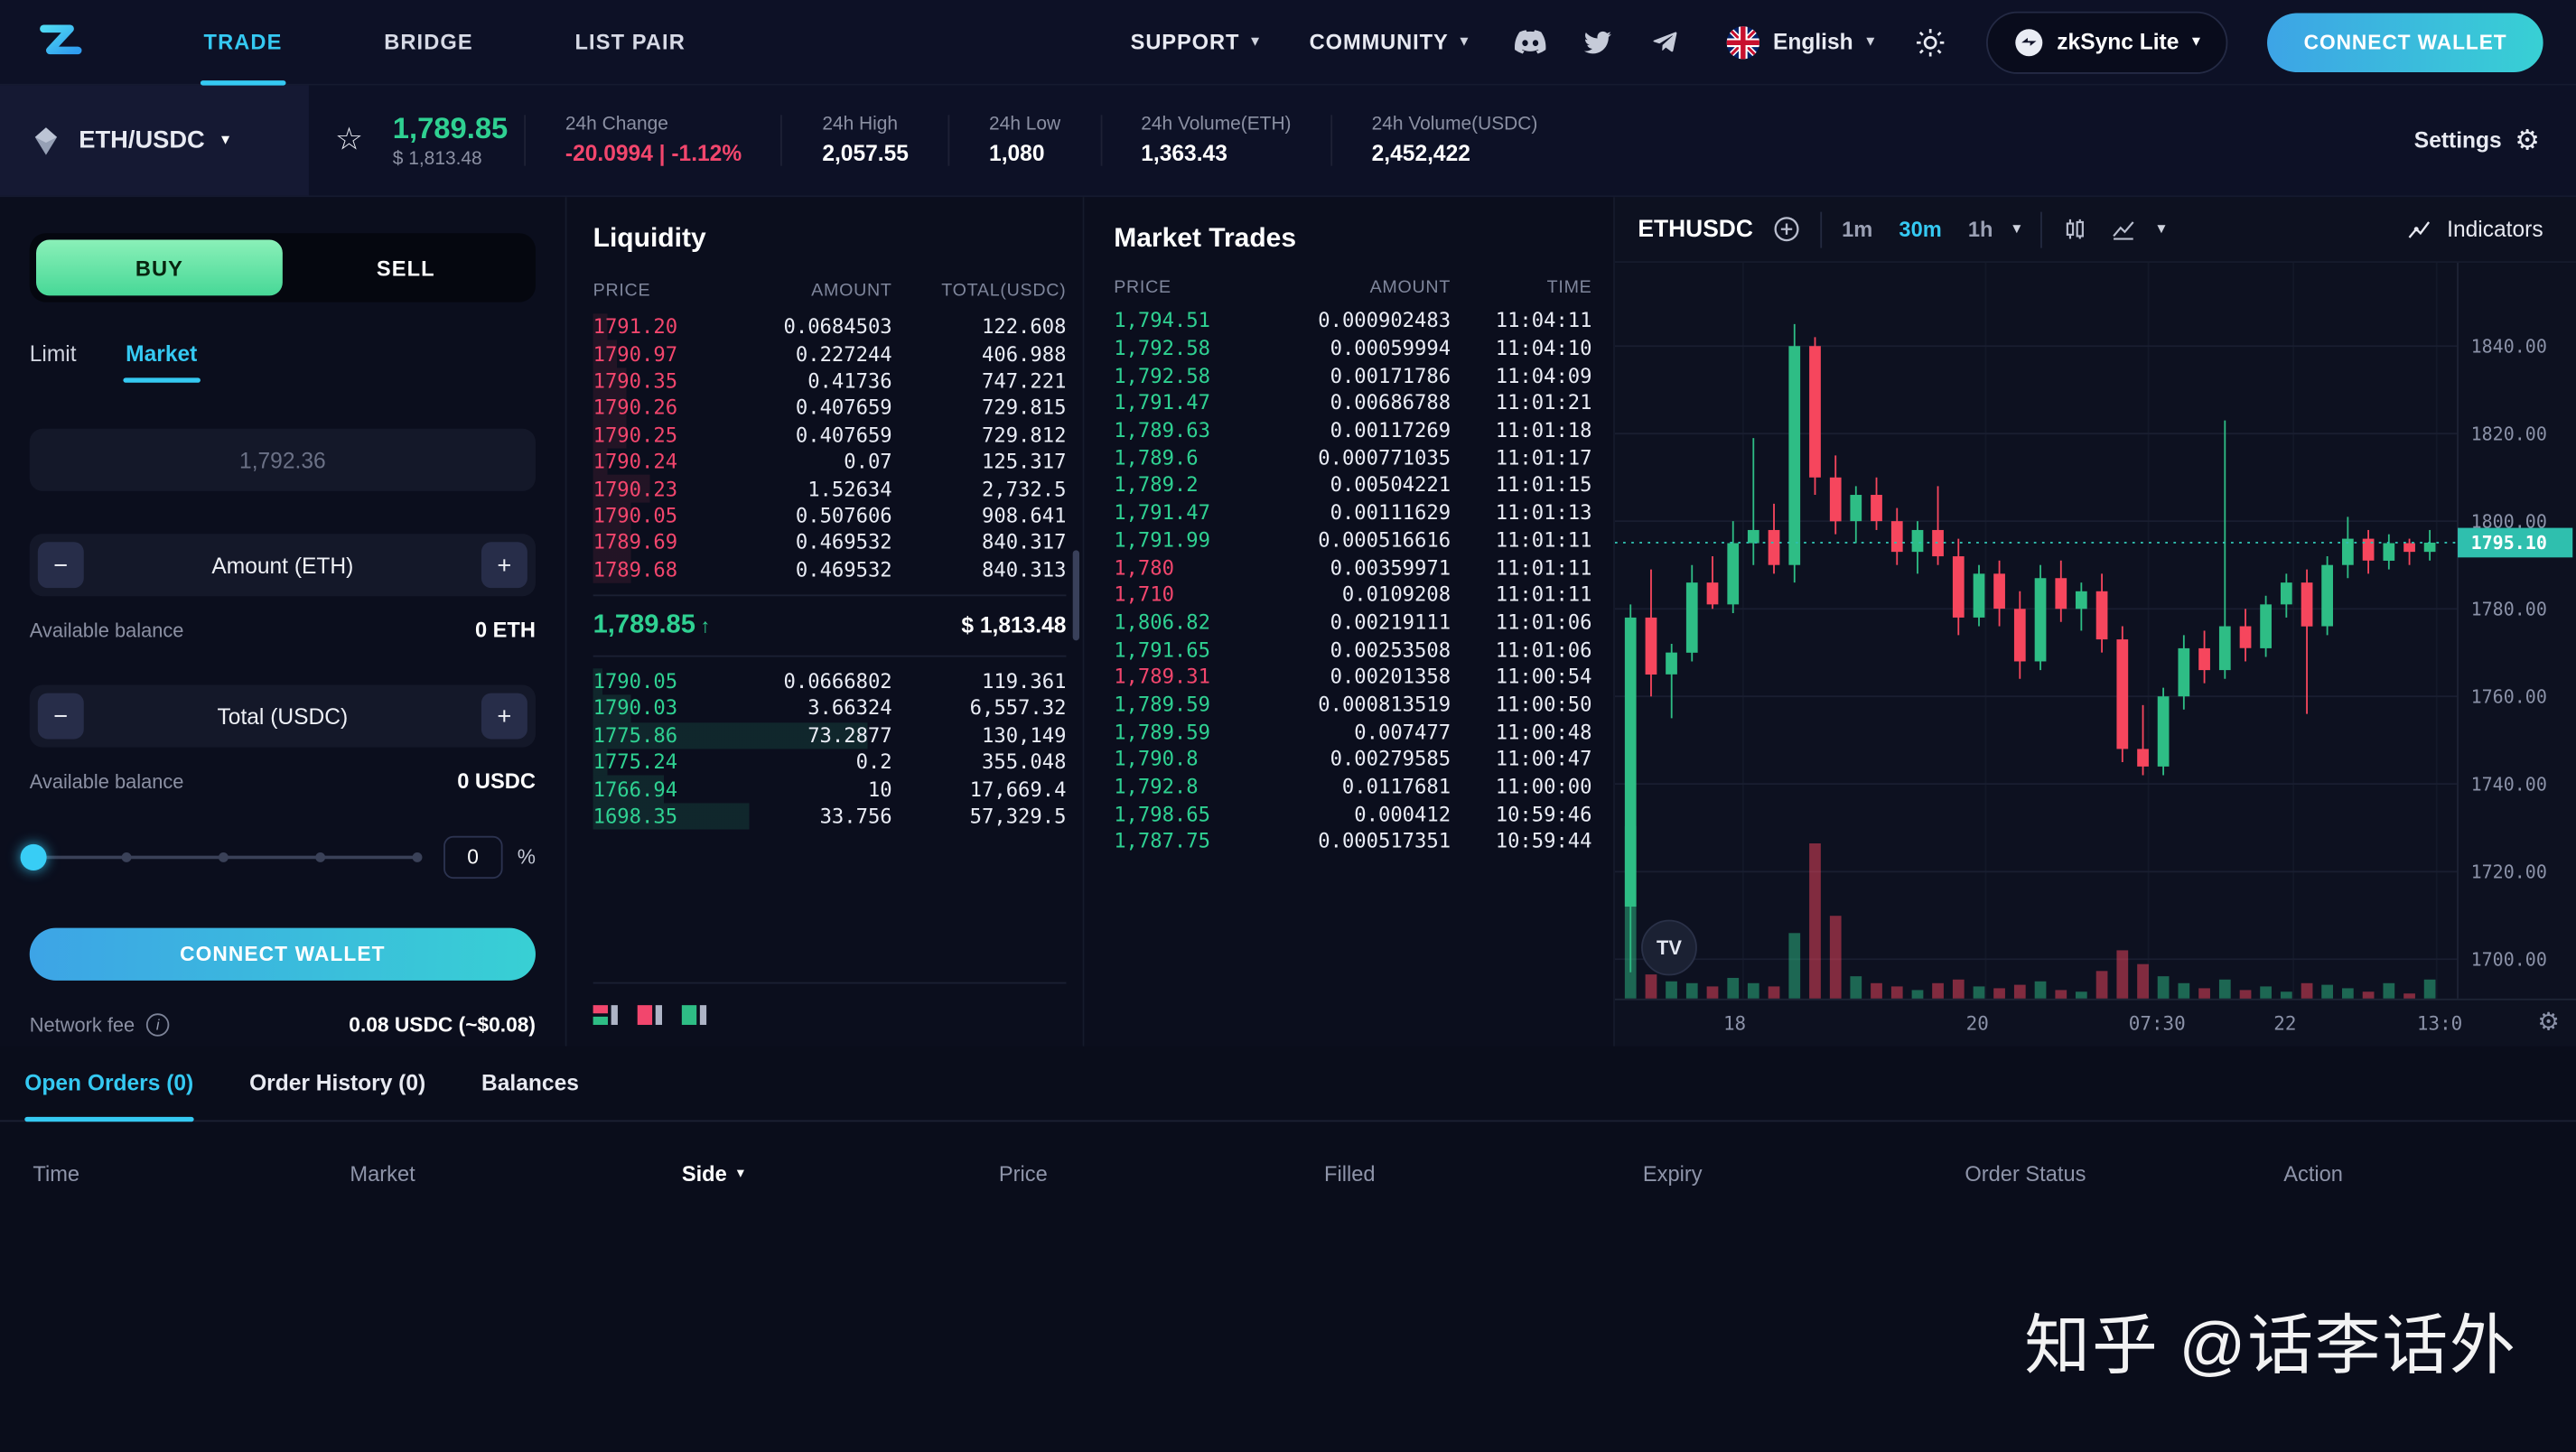  What do you see at coordinates (1666, 42) in the screenshot?
I see `telegram-icon` at bounding box center [1666, 42].